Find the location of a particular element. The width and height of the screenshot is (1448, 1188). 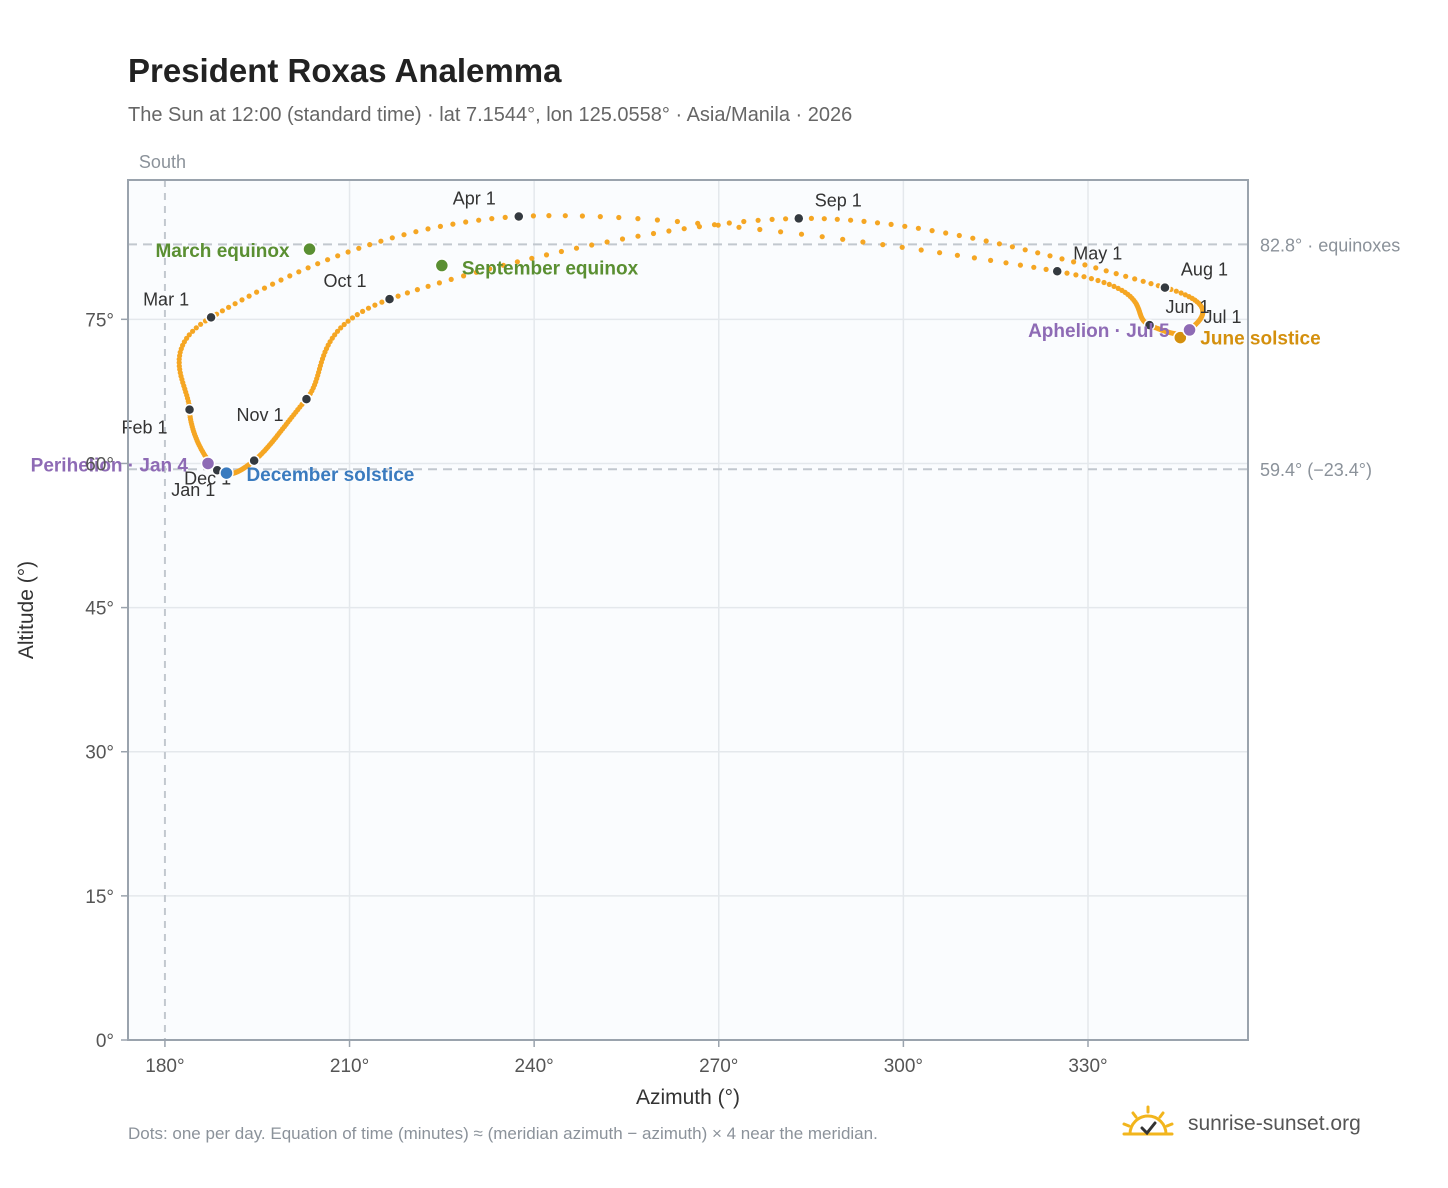

month-label: Mar 1 is located at coordinates (166, 299).